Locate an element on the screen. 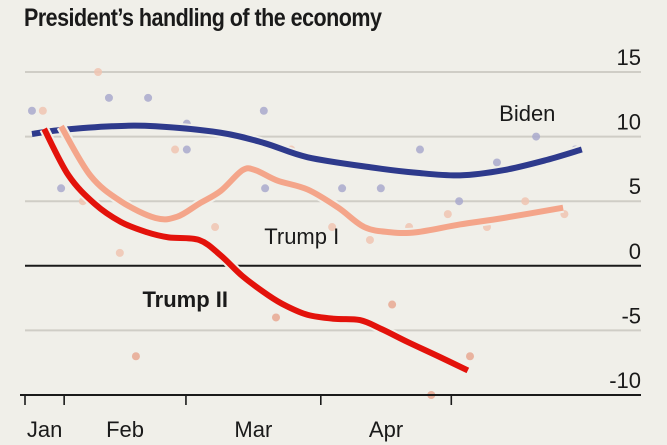 The image size is (667, 445). y-tick-label: 10 is located at coordinates (629, 122).